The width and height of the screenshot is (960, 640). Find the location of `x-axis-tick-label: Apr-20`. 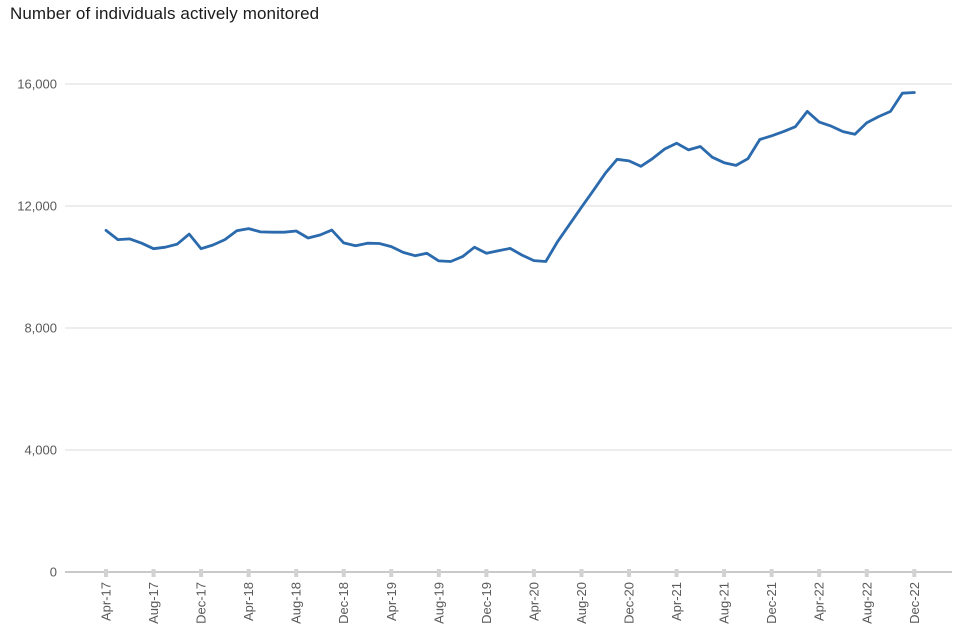

x-axis-tick-label: Apr-20 is located at coordinates (533, 601).